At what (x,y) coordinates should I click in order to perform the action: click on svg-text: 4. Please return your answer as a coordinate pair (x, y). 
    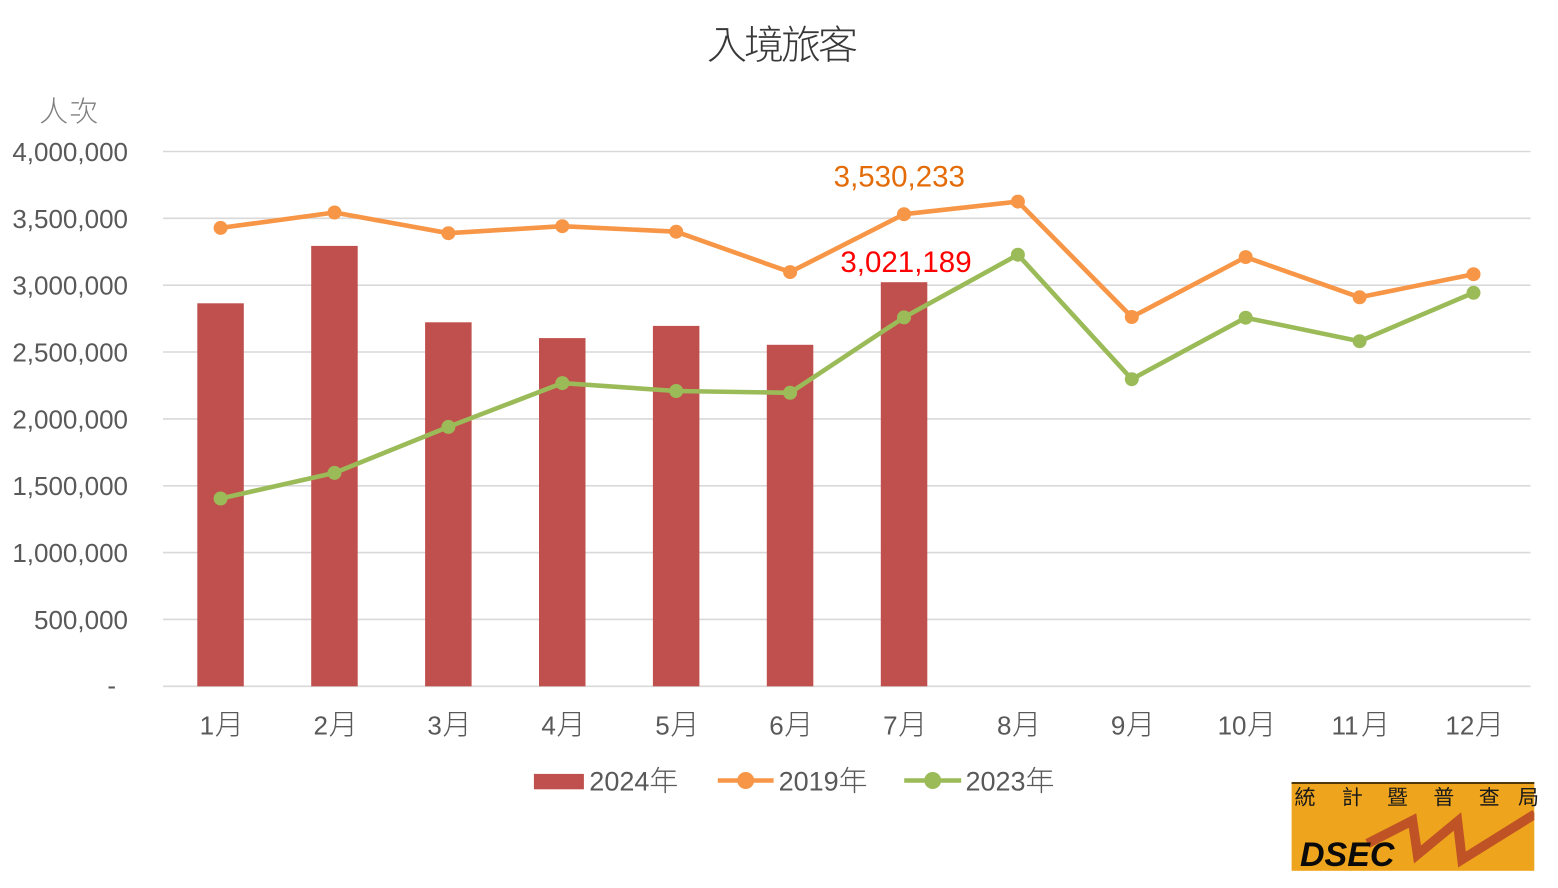
    Looking at the image, I should click on (548, 726).